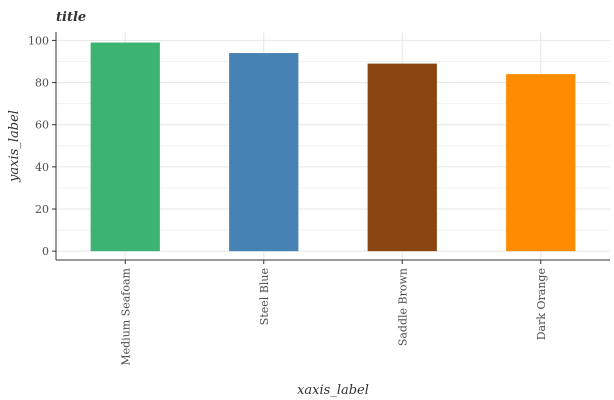 This screenshot has width=614, height=400. Describe the element at coordinates (42, 209) in the screenshot. I see `y-tick-label: 20` at that location.